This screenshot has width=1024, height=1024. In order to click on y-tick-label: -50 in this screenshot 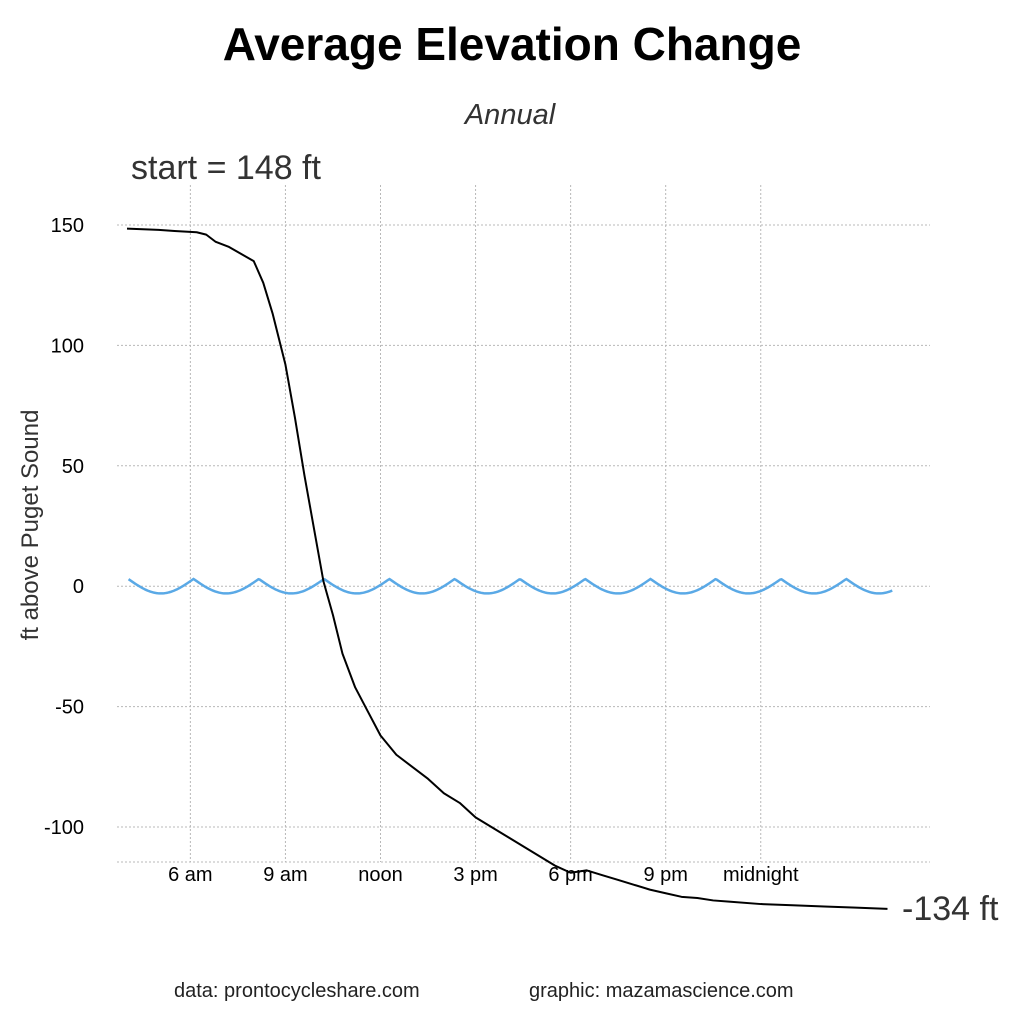, I will do `click(69, 708)`.